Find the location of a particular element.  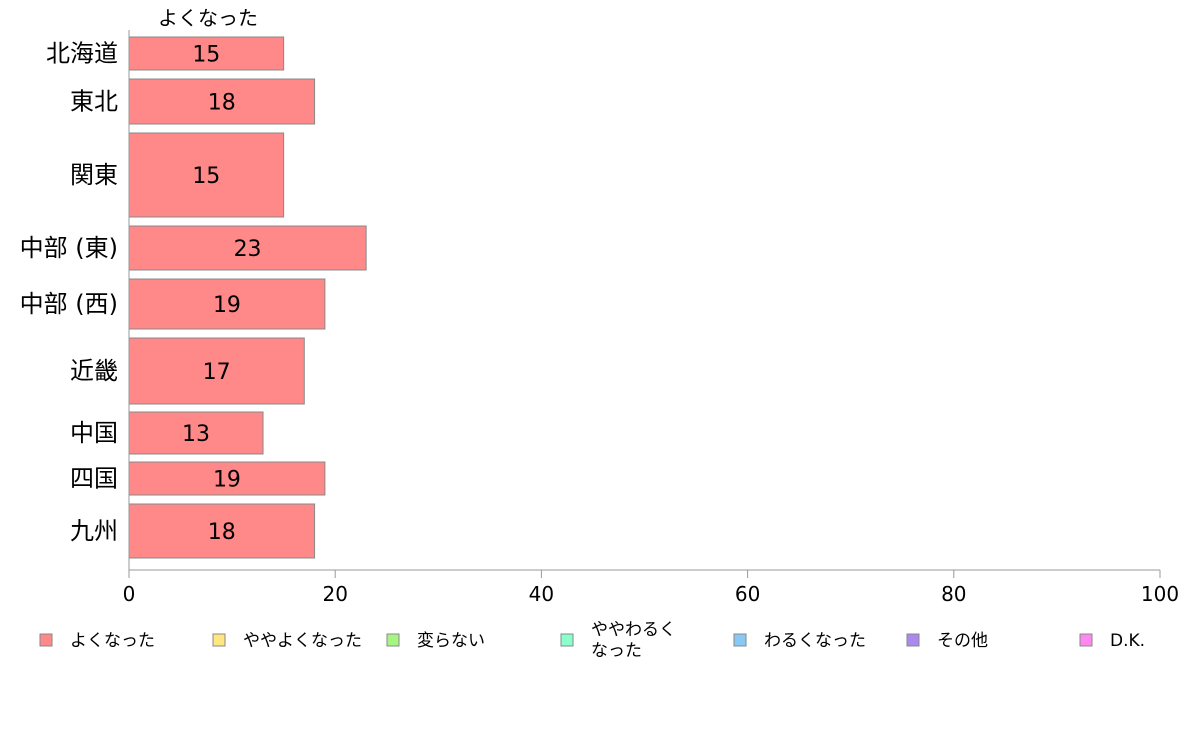

column-header: よくなった is located at coordinates (208, 18).